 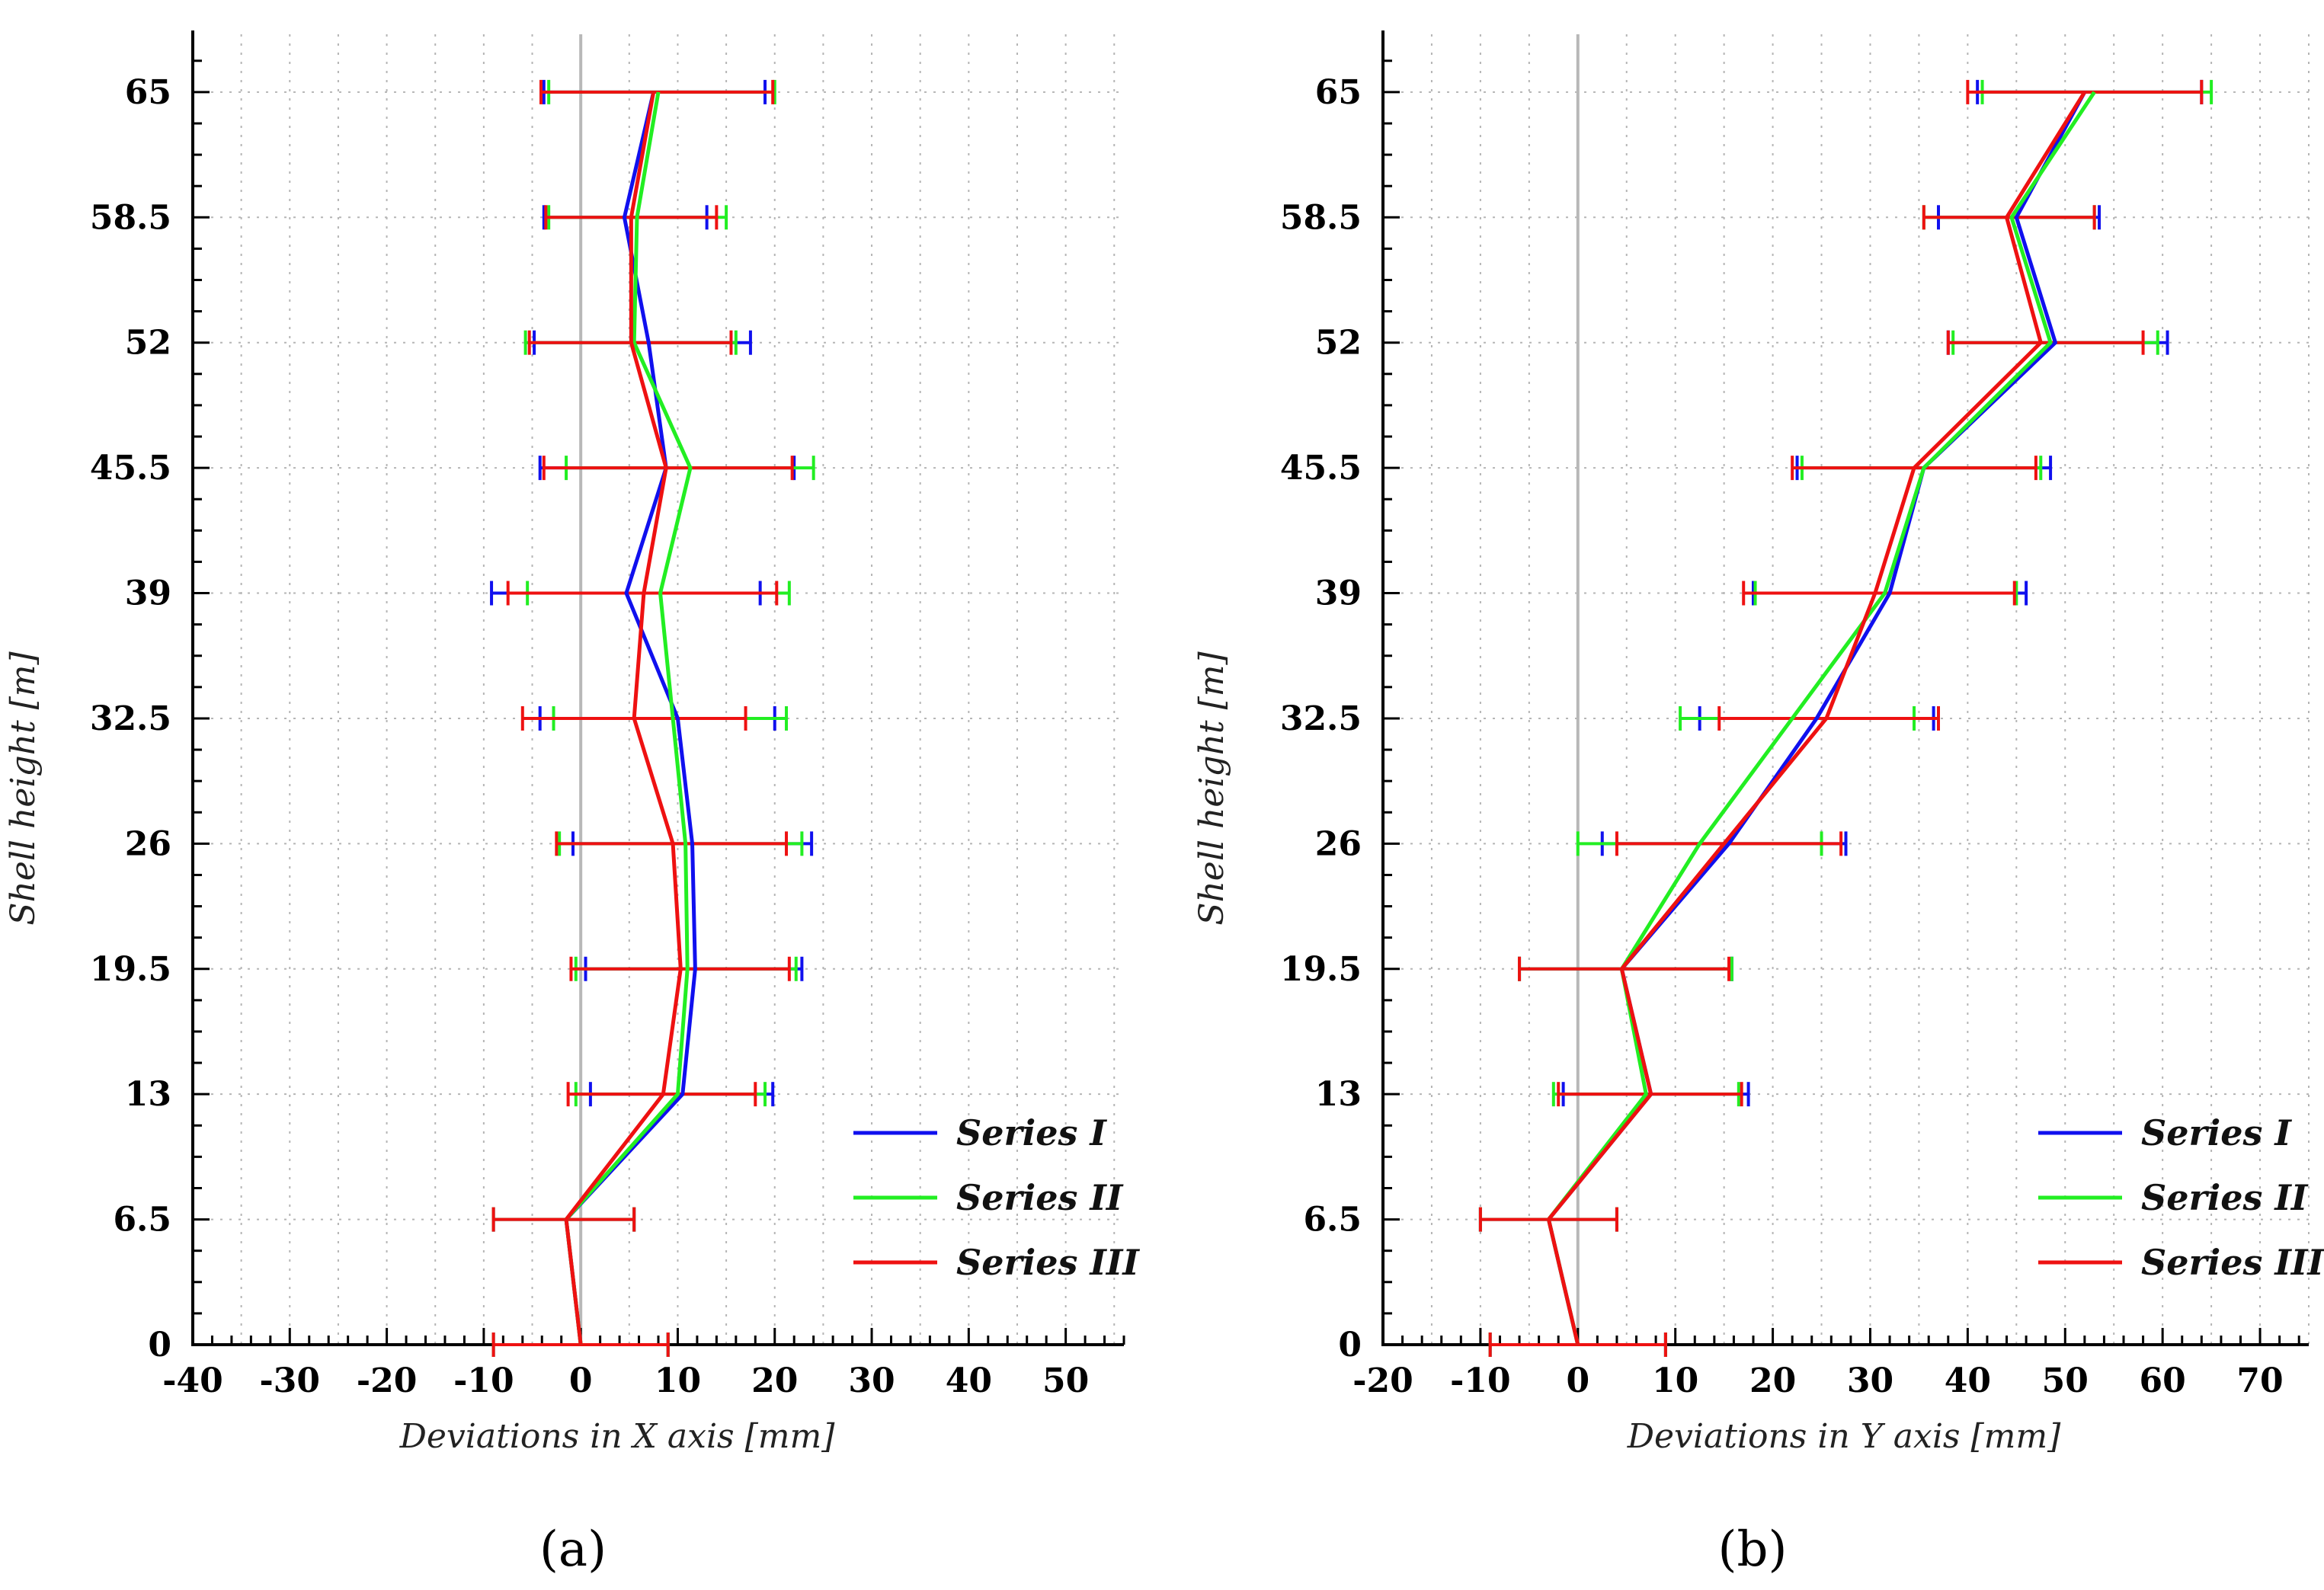 I want to click on panel-label: (b), so click(x=1753, y=1549).